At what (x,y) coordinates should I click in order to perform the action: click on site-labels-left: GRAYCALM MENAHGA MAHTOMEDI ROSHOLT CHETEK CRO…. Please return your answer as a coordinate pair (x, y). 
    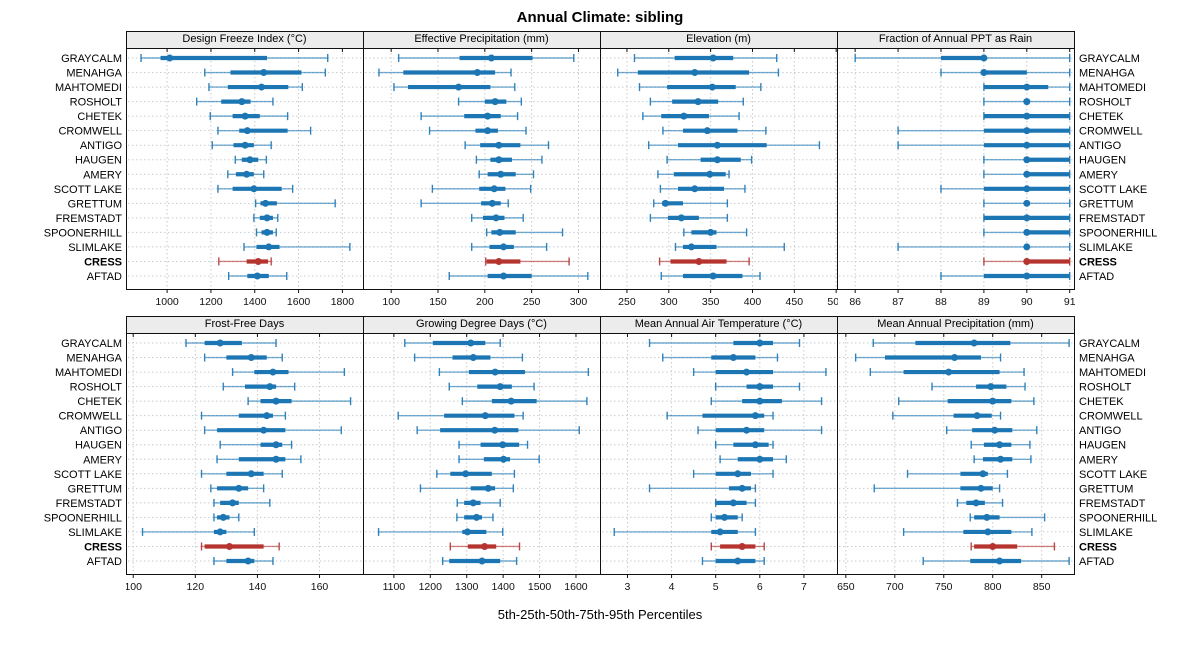
    Looking at the image, I should click on (82, 168).